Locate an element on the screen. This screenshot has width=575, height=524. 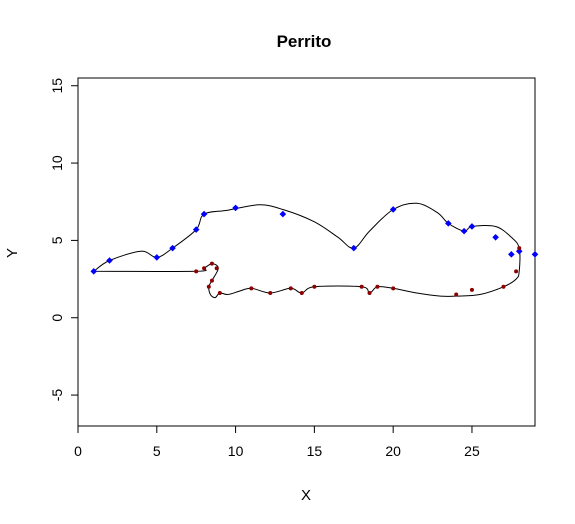
x-axis-label: X is located at coordinates (306, 495).